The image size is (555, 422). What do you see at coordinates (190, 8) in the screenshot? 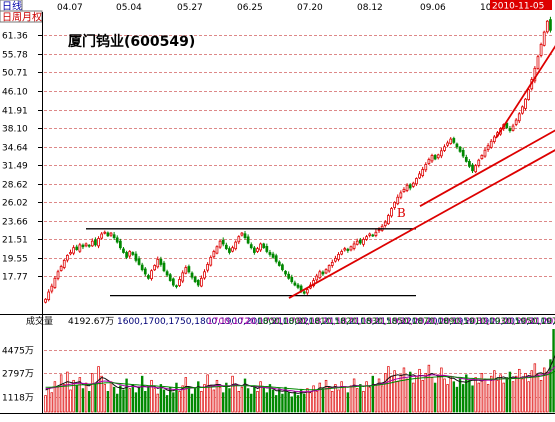
I see `date-label: 05.27` at bounding box center [190, 8].